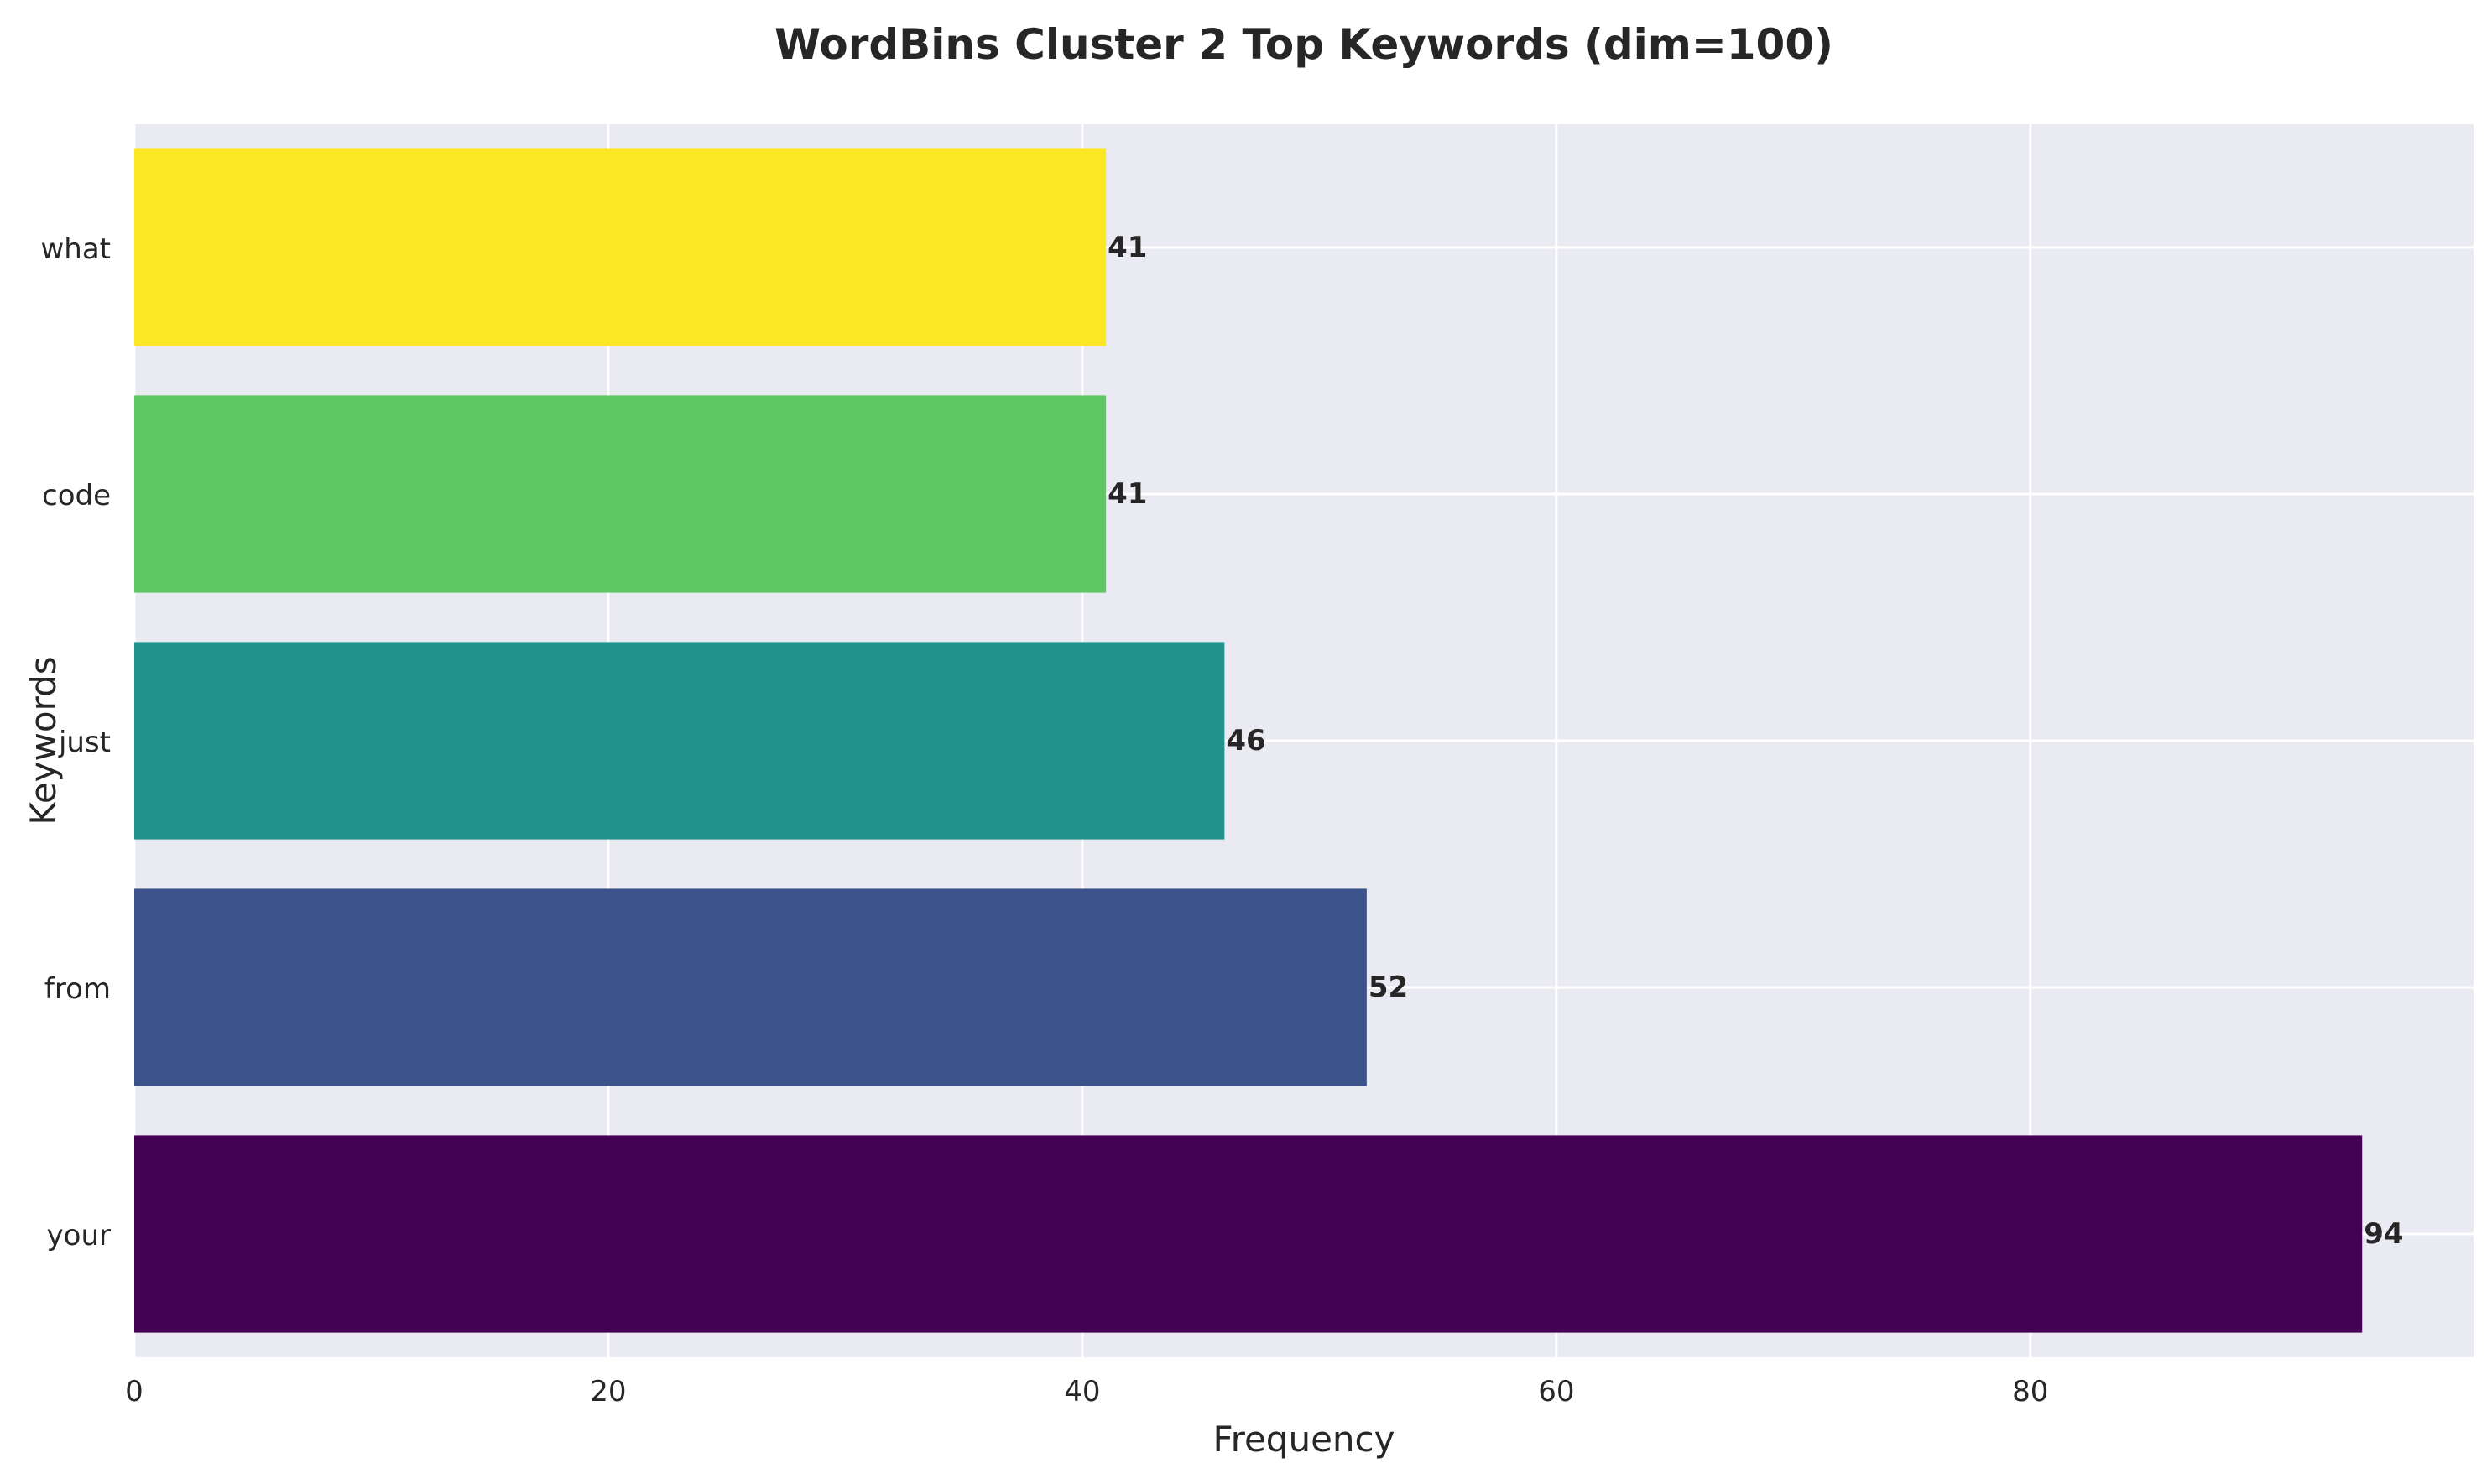  I want to click on bar-what, so click(620, 247).